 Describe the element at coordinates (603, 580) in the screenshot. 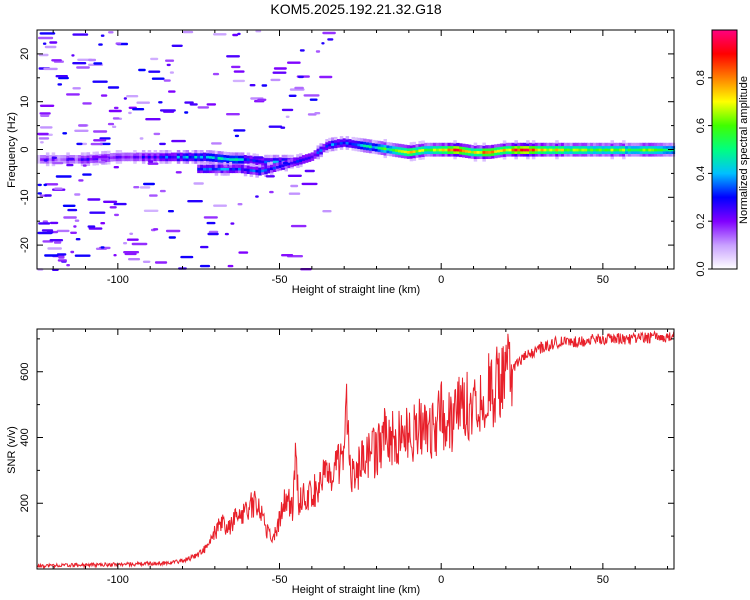

I see `x-tick-label: 50` at that location.